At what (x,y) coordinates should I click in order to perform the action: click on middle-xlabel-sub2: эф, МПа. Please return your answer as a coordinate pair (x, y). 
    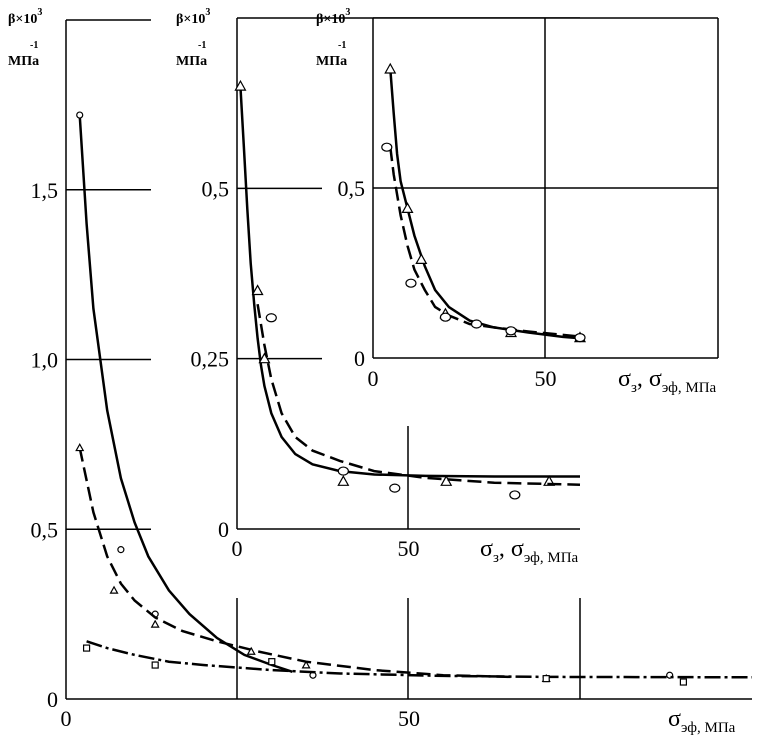
    Looking at the image, I should click on (551, 558).